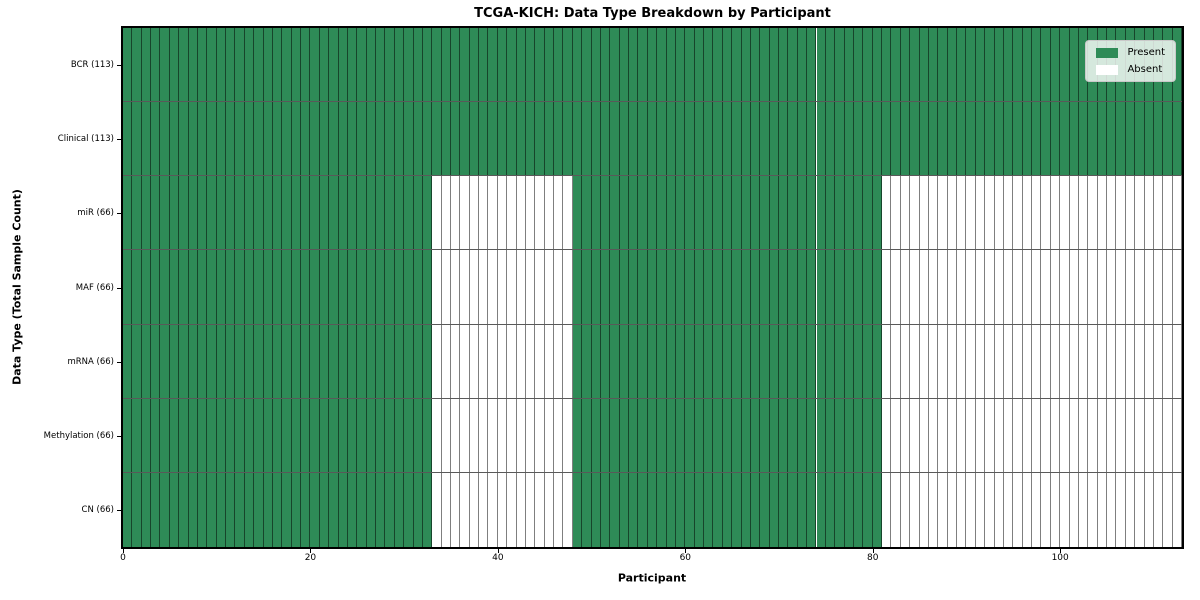 The width and height of the screenshot is (1200, 600). Describe the element at coordinates (95, 213) in the screenshot. I see `y-tick-label: miR (66)` at that location.